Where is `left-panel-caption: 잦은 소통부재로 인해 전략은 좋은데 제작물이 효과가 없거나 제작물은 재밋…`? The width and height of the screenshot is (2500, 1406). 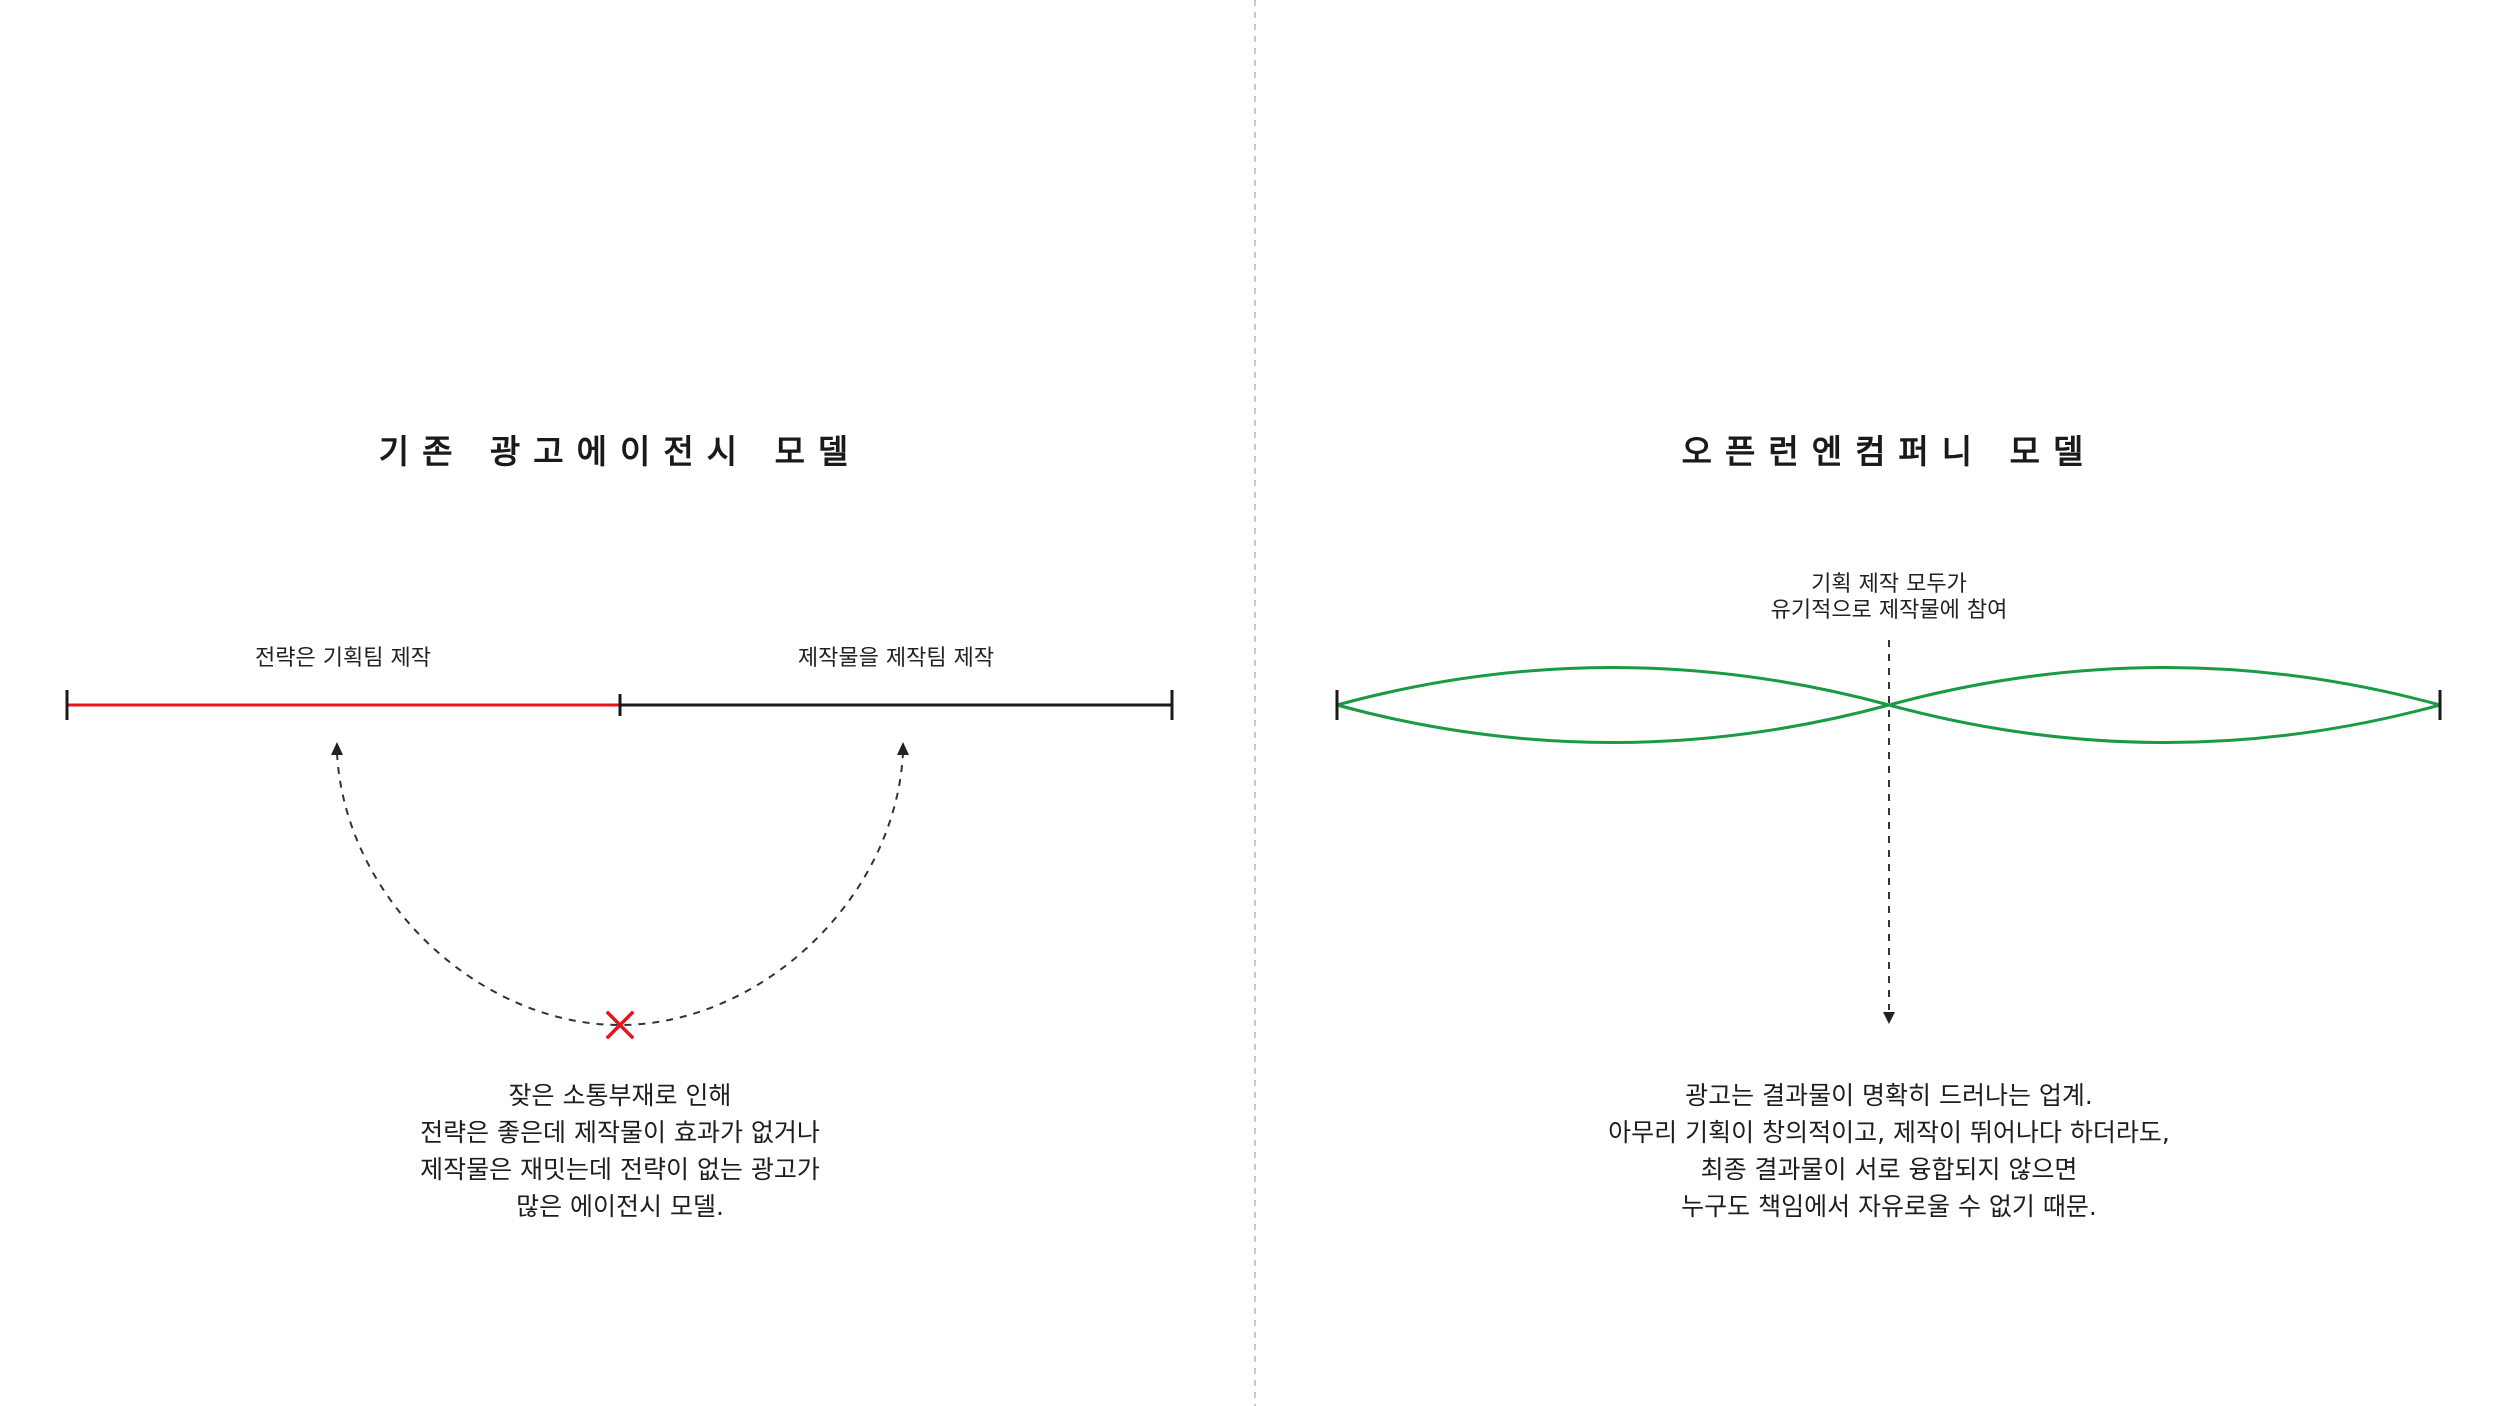 left-panel-caption: 잦은 소통부재로 인해 전략은 좋은데 제작물이 효과가 없거나 제작물은 재밋… is located at coordinates (620, 1151).